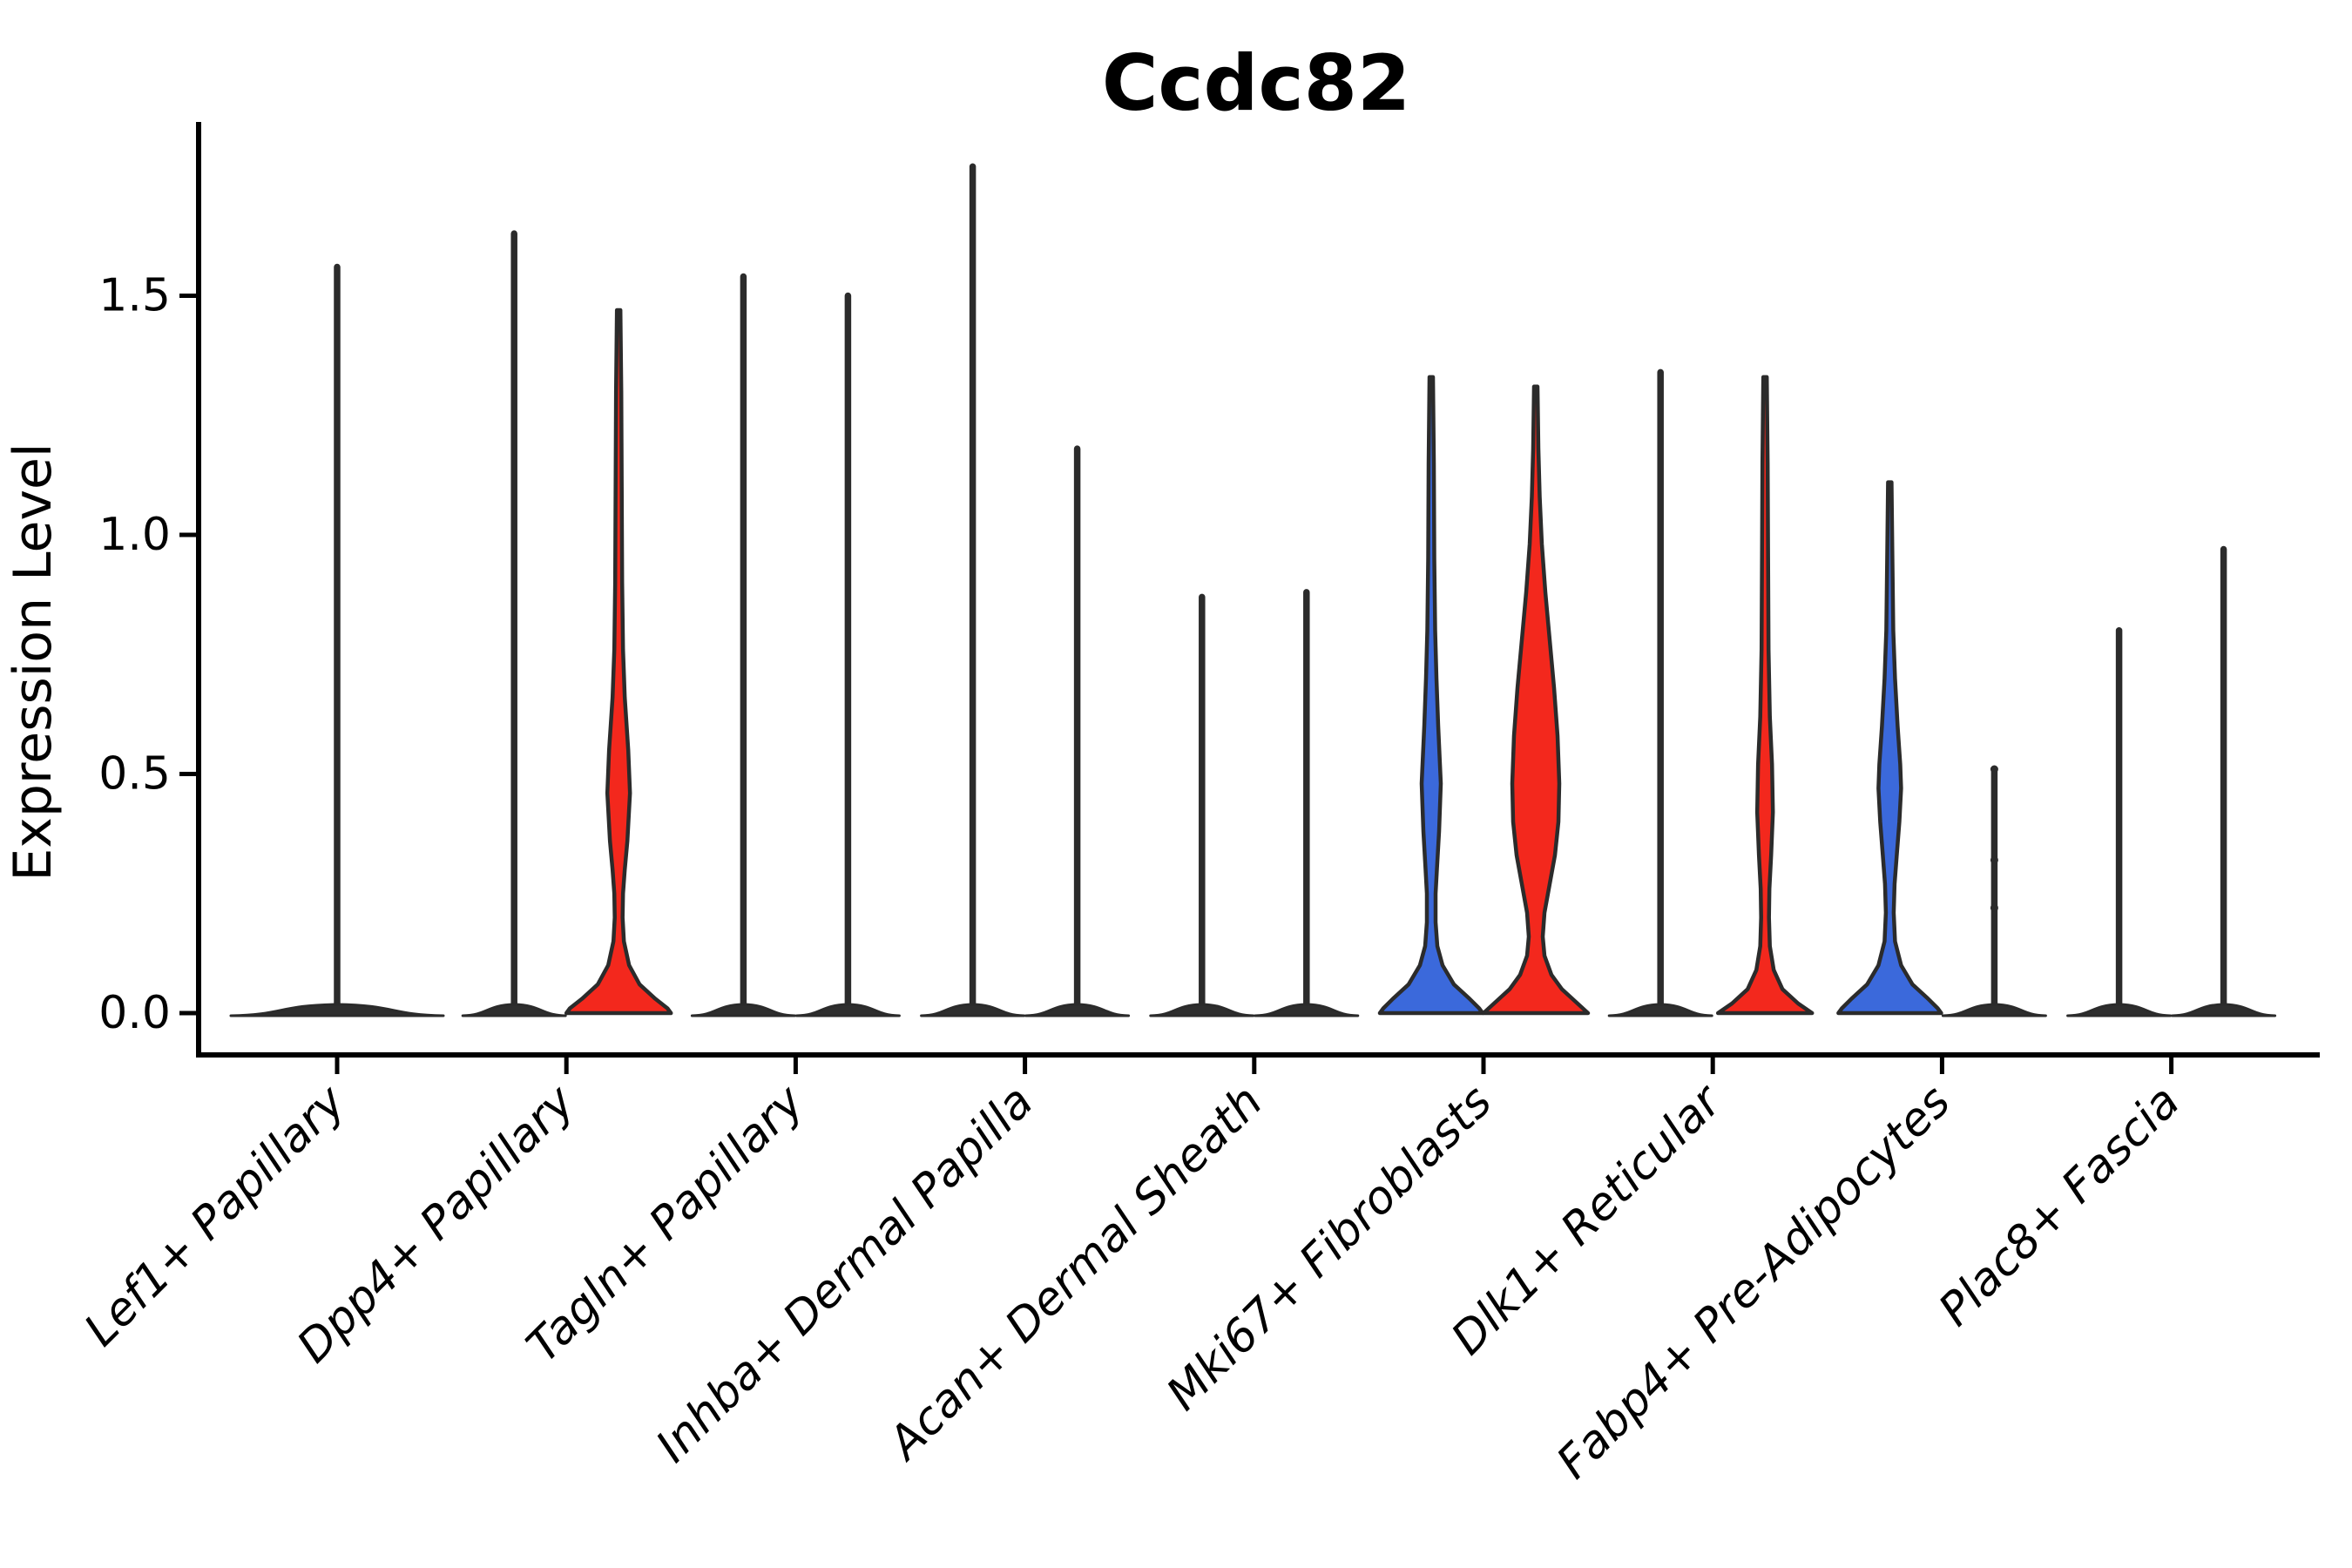 Image resolution: width=2352 pixels, height=1568 pixels. Describe the element at coordinates (33, 662) in the screenshot. I see `y-axis-label: Expression Level` at that location.